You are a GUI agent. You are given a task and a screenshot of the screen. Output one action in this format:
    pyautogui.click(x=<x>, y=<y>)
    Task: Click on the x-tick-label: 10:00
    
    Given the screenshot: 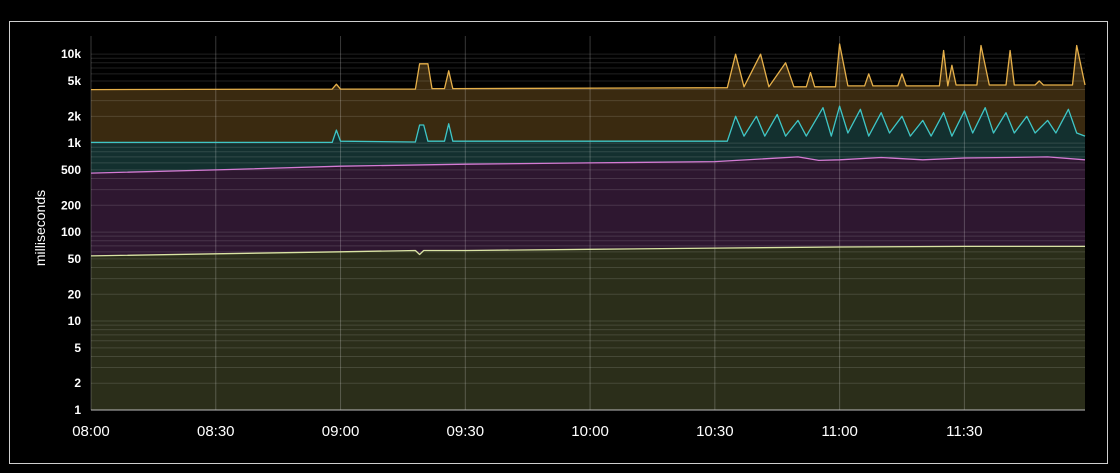 What is the action you would take?
    pyautogui.click(x=590, y=431)
    